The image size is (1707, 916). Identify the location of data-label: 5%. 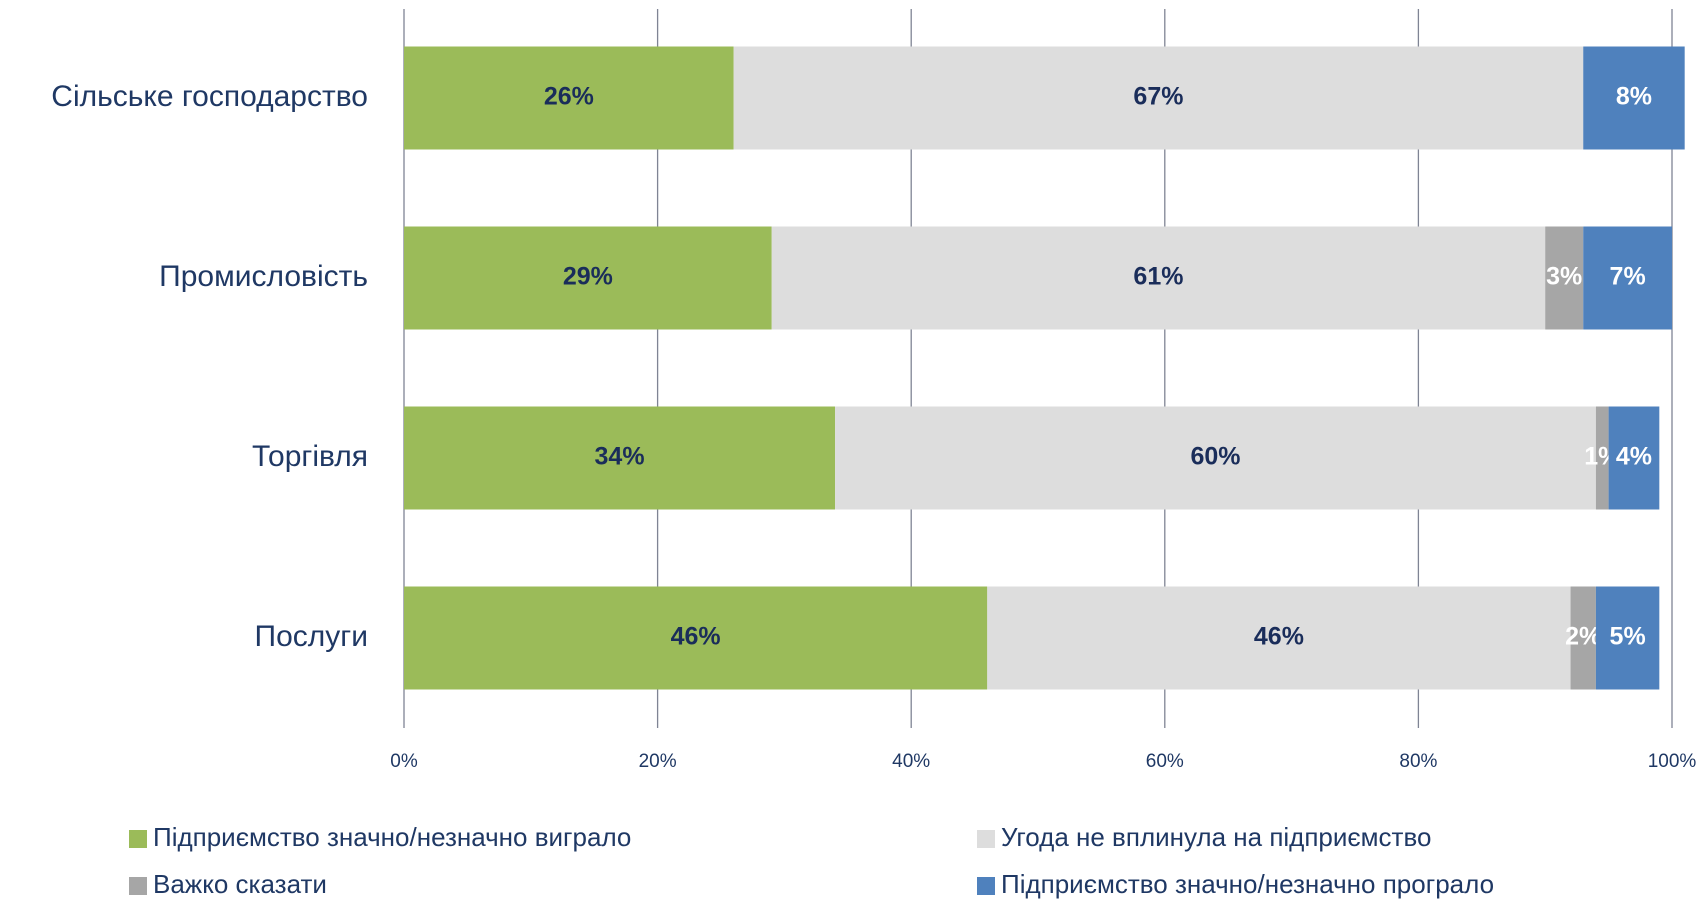
(1628, 637).